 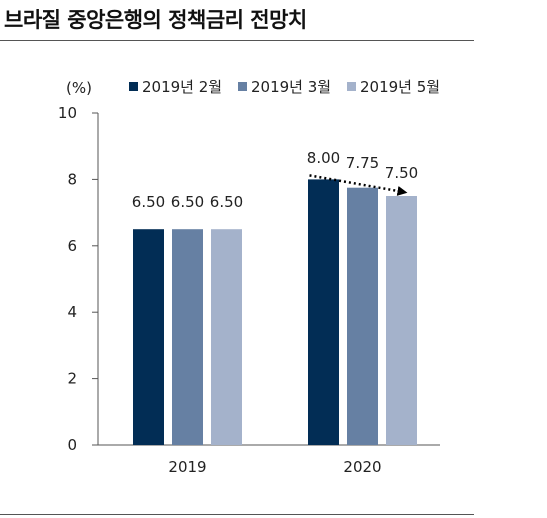 I want to click on legend: 2019년 2월 2019년 3월 2019년 5월, so click(x=284, y=87).